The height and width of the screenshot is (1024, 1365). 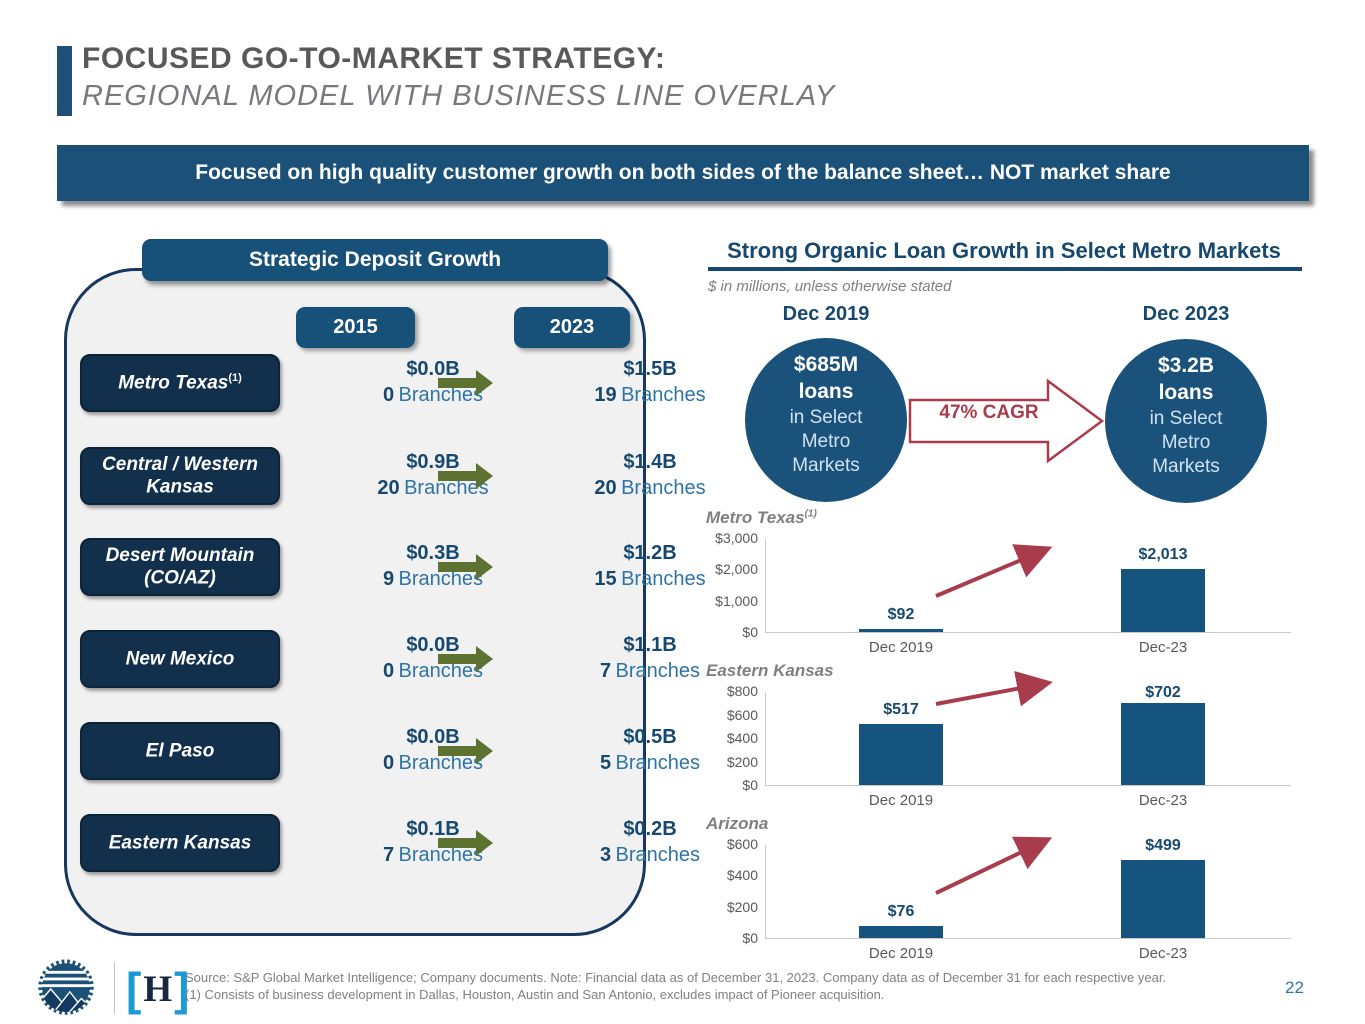 I want to click on chart-title: Arizona, so click(x=737, y=823).